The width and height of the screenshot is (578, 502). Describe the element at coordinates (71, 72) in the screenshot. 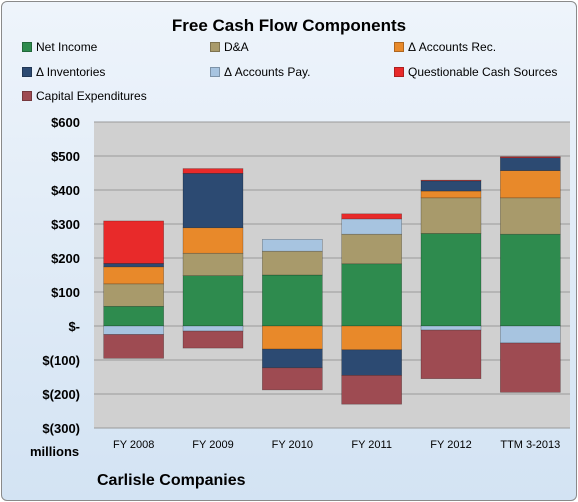

I see `legend-label: Δ Inventories` at that location.